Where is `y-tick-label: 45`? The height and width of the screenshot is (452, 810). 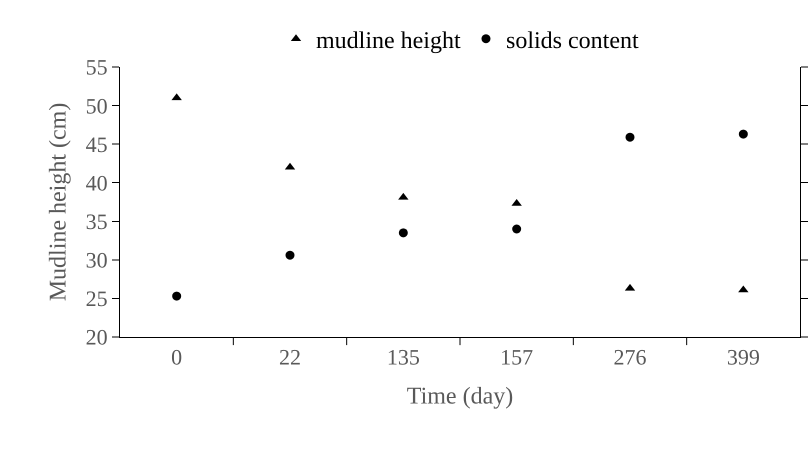 y-tick-label: 45 is located at coordinates (97, 144).